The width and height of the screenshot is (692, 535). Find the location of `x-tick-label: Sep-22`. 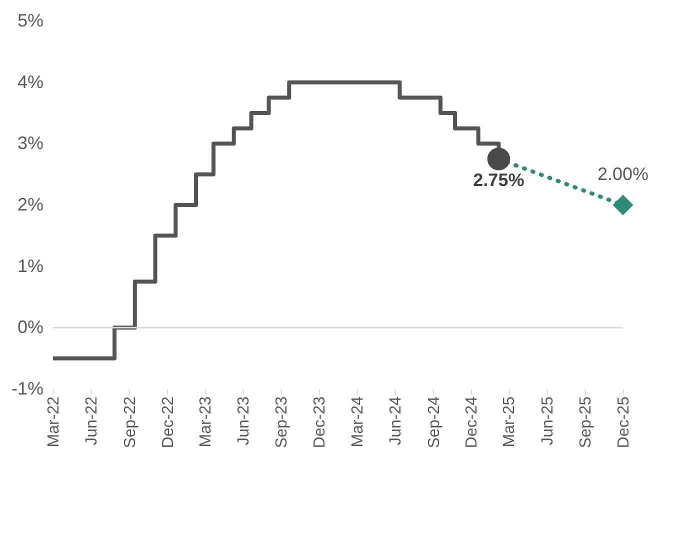

x-tick-label: Sep-22 is located at coordinates (130, 422).